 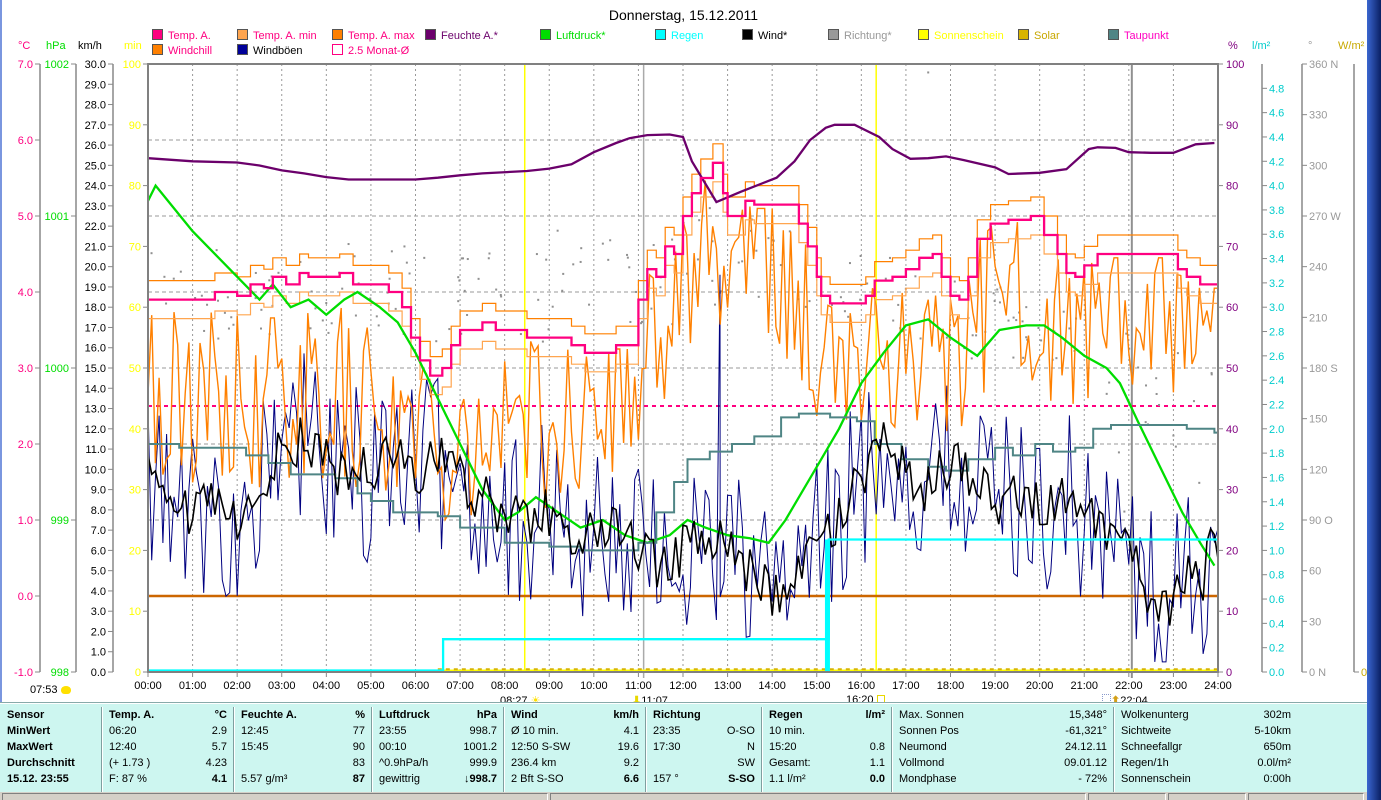 I want to click on svg-text: 270 W, so click(x=1325, y=217).